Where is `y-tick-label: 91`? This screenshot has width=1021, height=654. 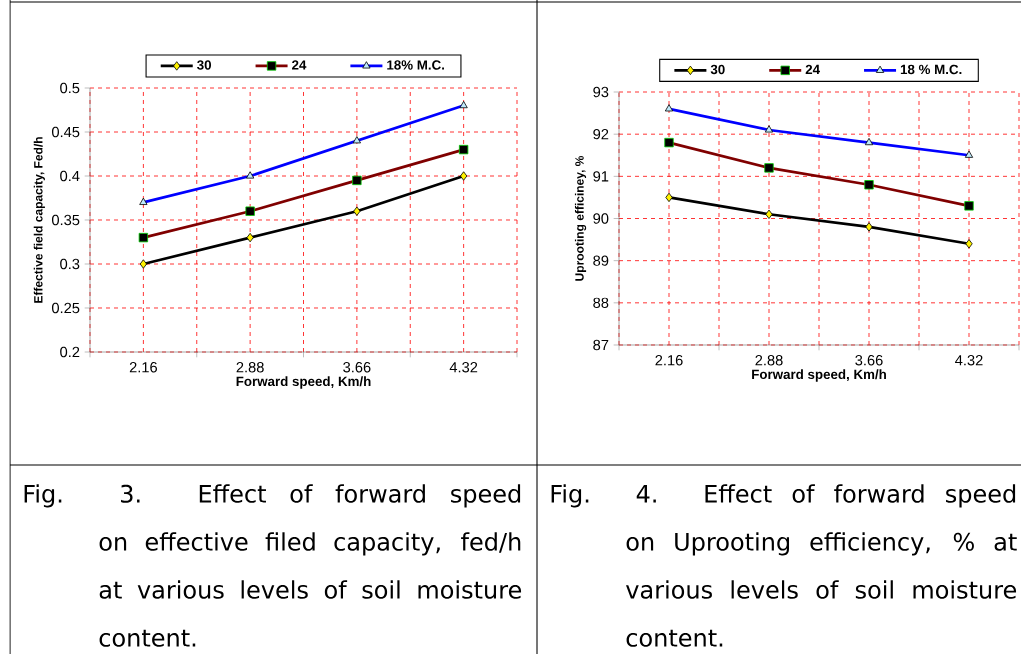
y-tick-label: 91 is located at coordinates (601, 176).